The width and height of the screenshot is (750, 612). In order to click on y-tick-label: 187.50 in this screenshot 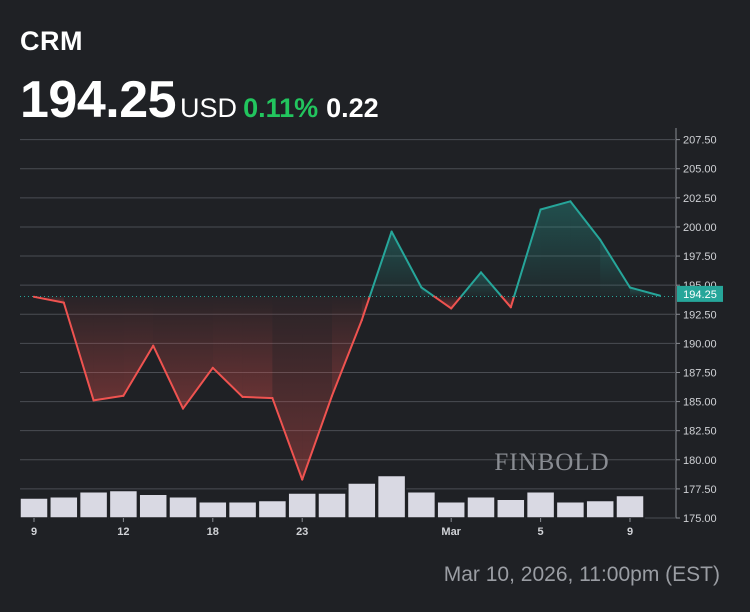, I will do `click(700, 373)`.